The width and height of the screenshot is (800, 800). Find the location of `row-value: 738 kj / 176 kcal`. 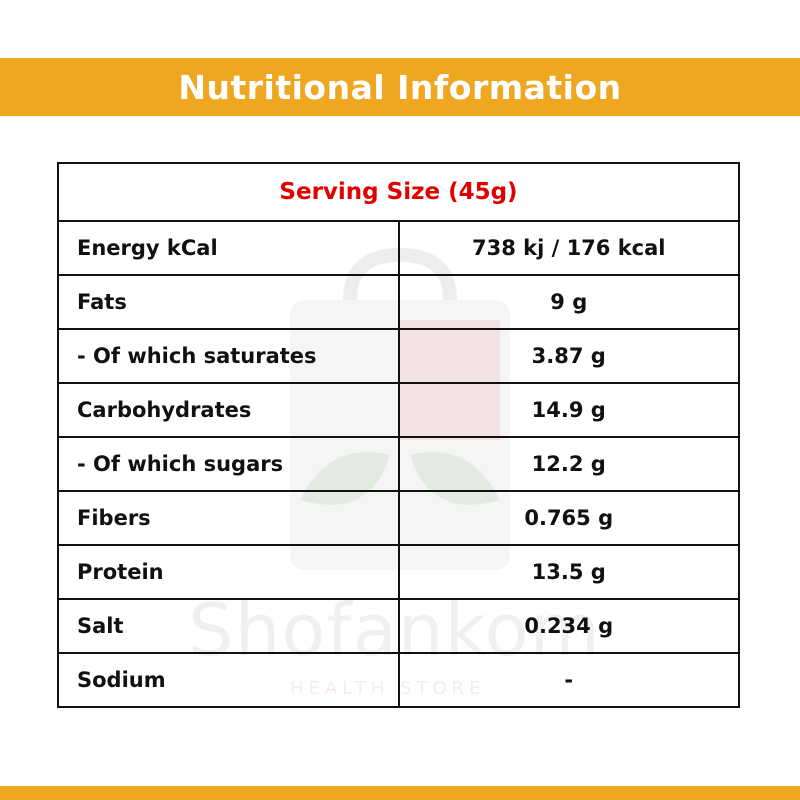

row-value: 738 kj / 176 kcal is located at coordinates (568, 248).